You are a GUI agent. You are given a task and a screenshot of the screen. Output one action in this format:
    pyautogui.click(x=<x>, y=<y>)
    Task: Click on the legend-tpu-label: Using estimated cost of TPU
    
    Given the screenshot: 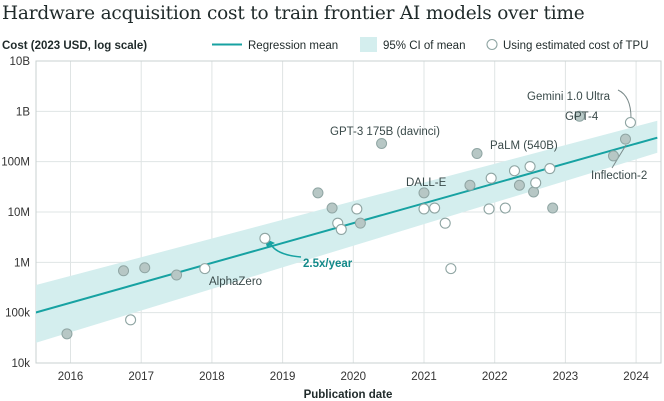 What is the action you would take?
    pyautogui.click(x=576, y=46)
    